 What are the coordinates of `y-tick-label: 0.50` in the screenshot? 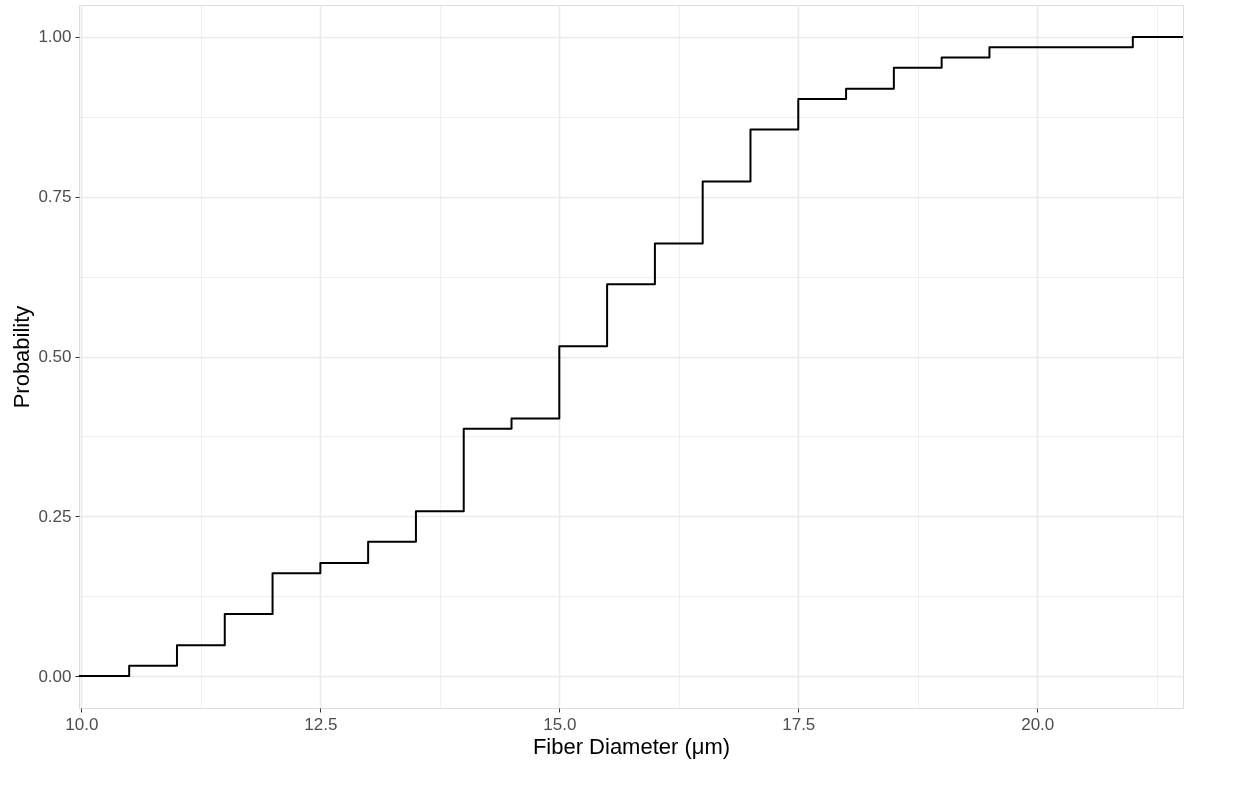 It's located at (55, 356).